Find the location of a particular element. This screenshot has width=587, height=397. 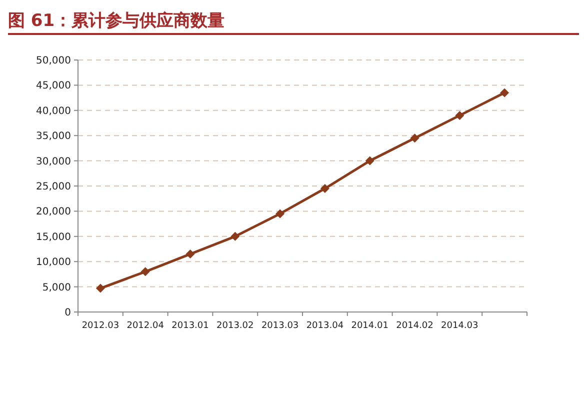

y-tick-label: 30,000 is located at coordinates (53, 162).